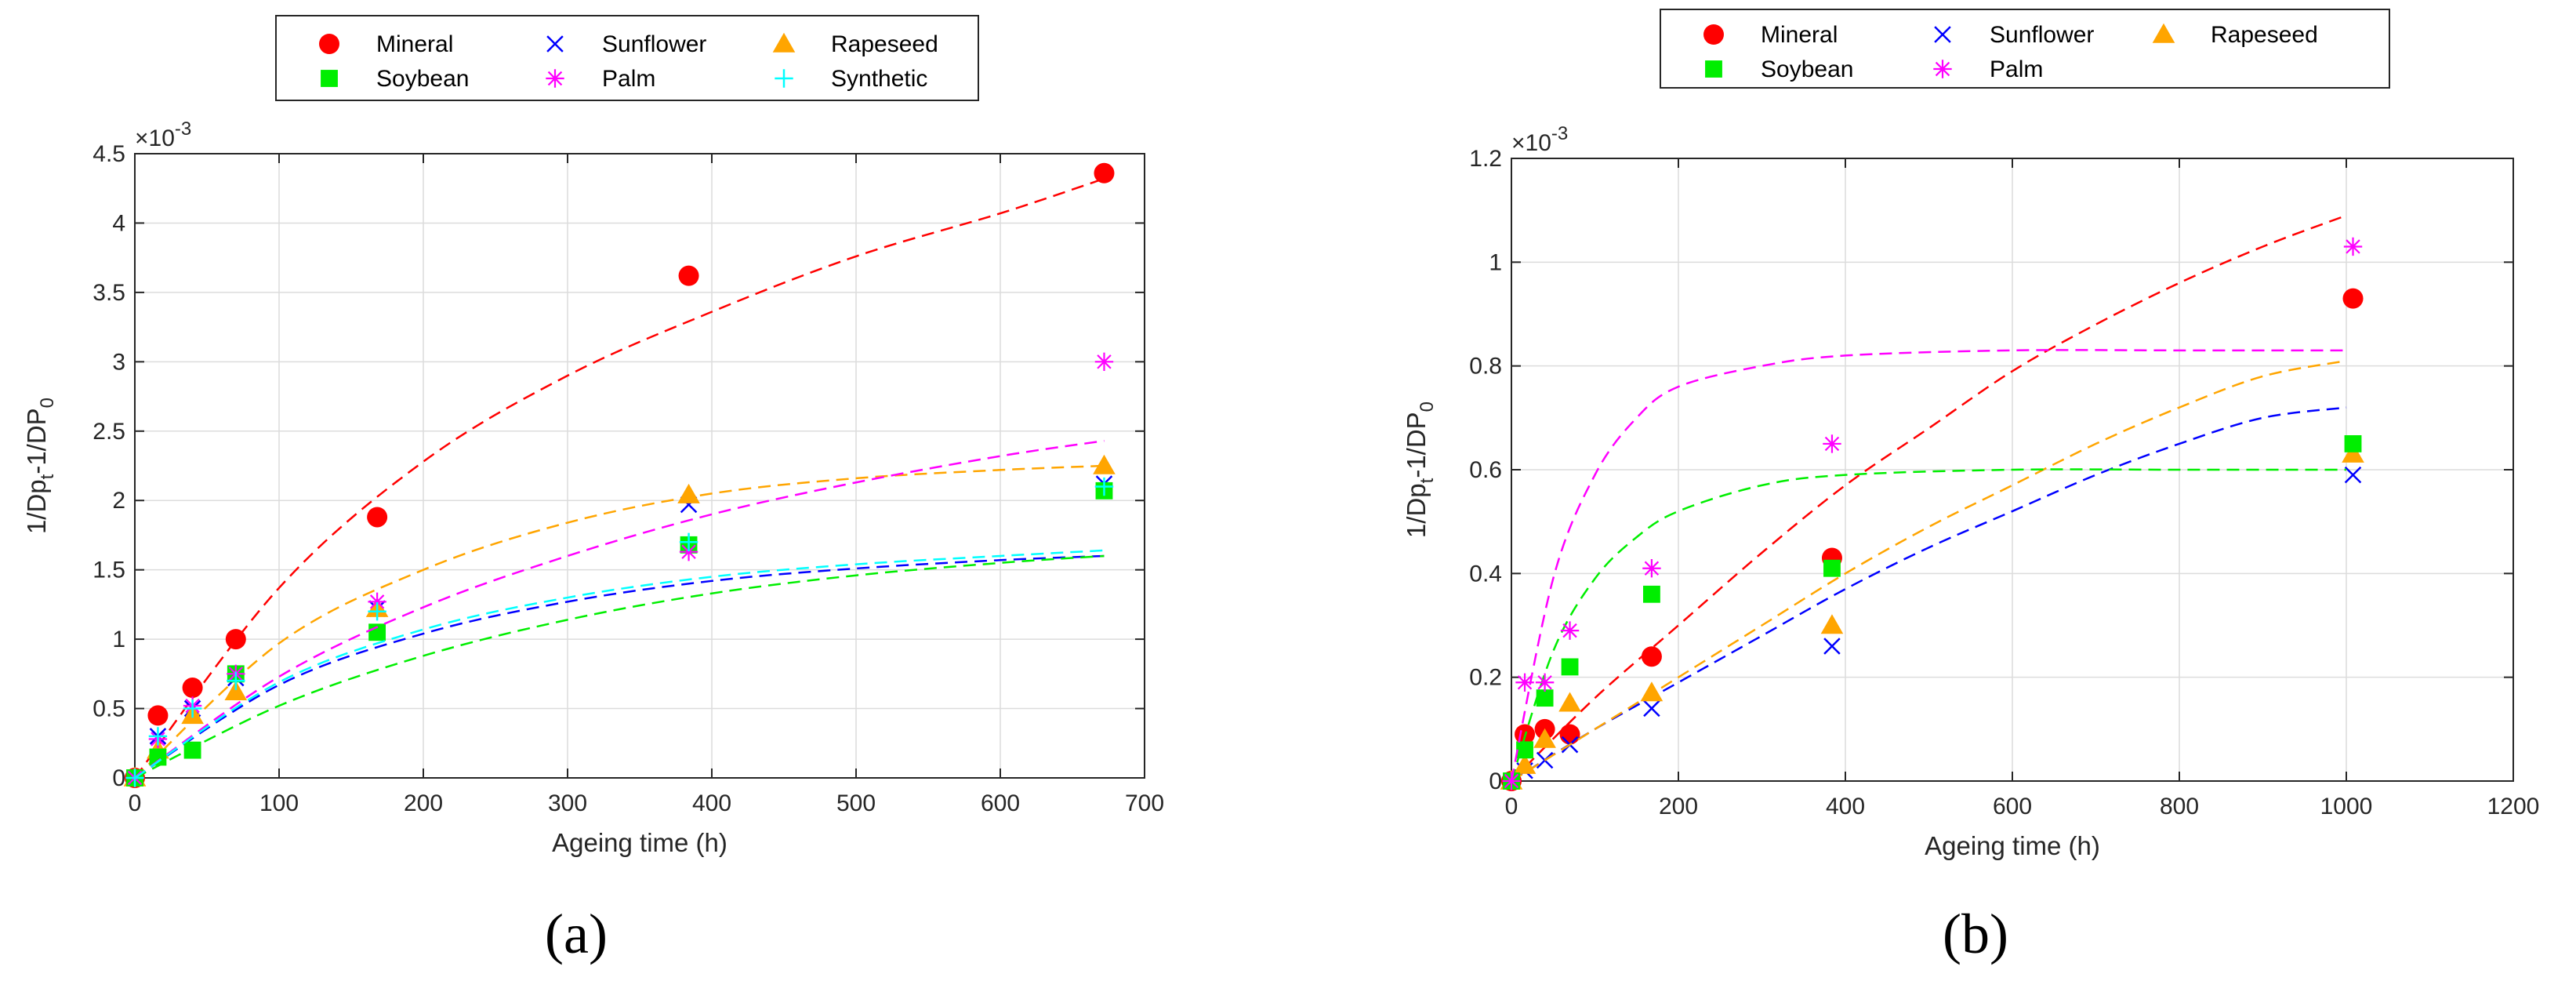 The height and width of the screenshot is (981, 2576). I want to click on panel-a-x-tick-label: 200, so click(424, 803).